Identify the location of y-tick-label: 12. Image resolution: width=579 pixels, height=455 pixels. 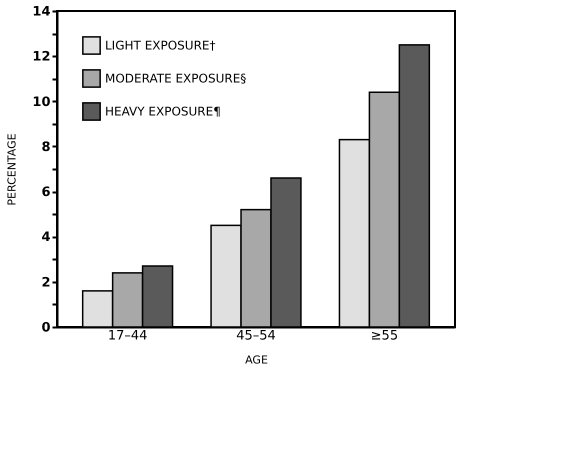
(41, 57).